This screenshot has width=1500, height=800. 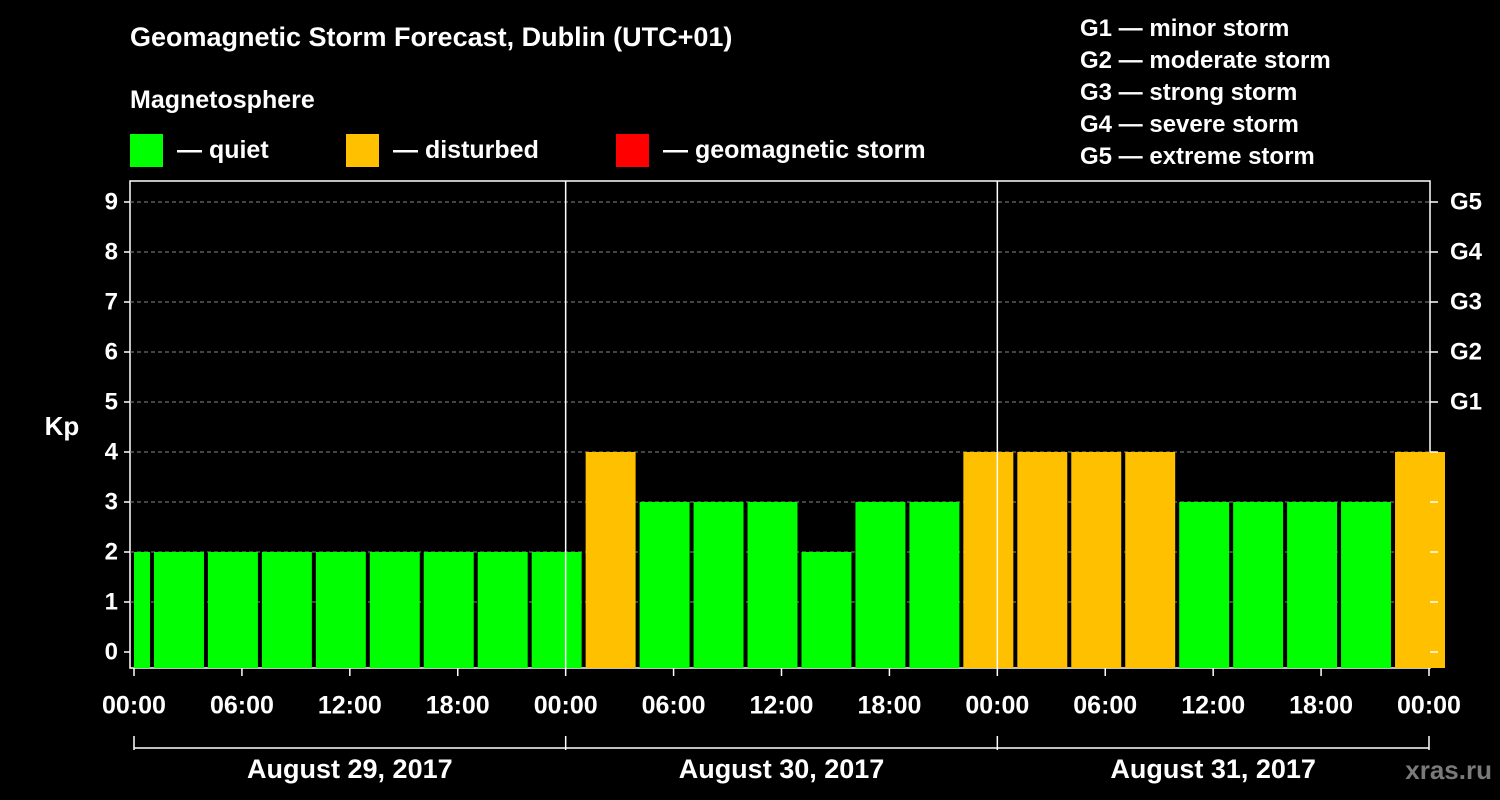 I want to click on x-tick-label-10: 12:00, so click(x=1213, y=706).